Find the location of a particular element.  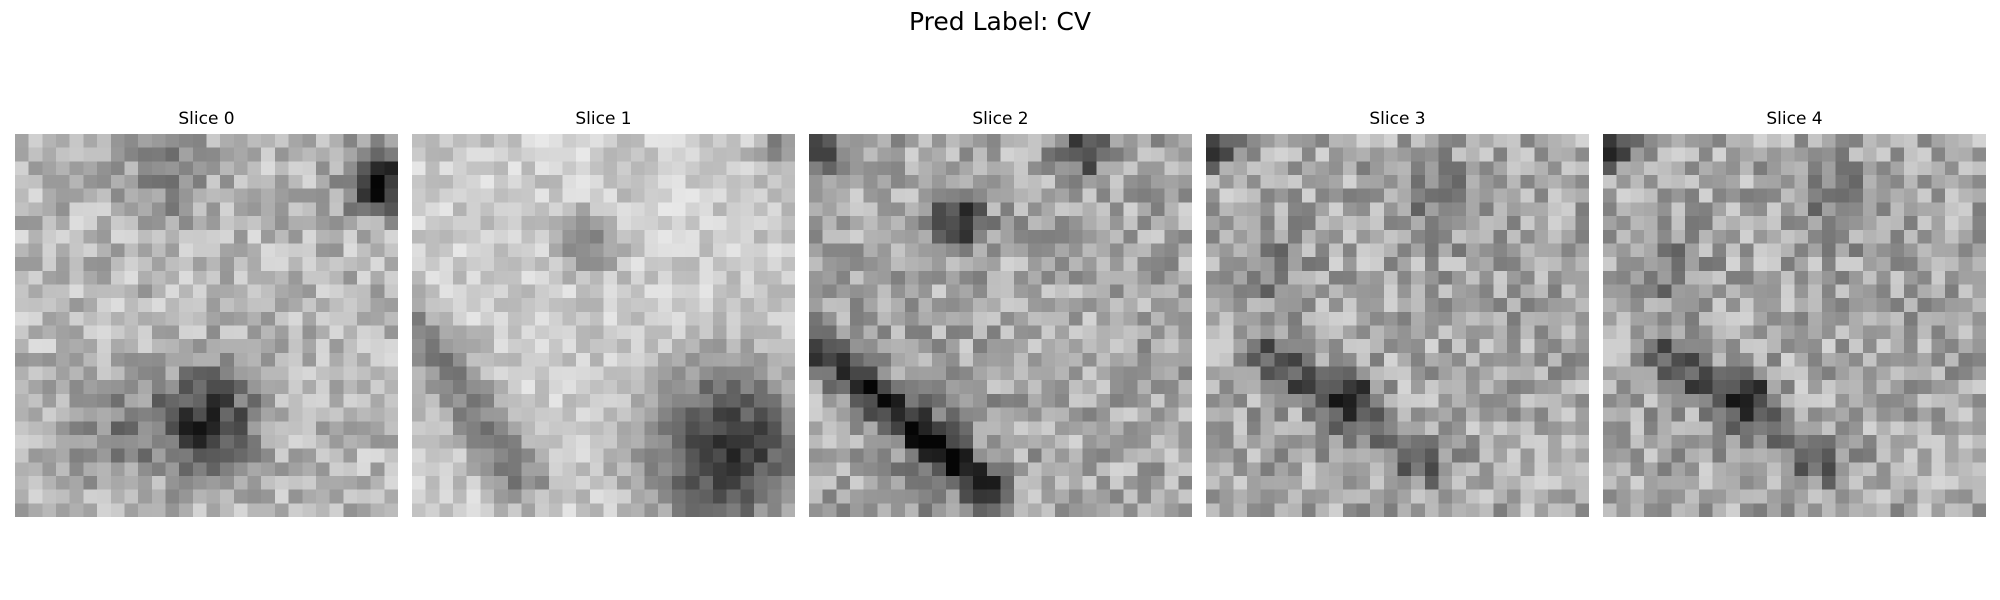

figure-title: Pred Label: CV is located at coordinates (1000, 21).